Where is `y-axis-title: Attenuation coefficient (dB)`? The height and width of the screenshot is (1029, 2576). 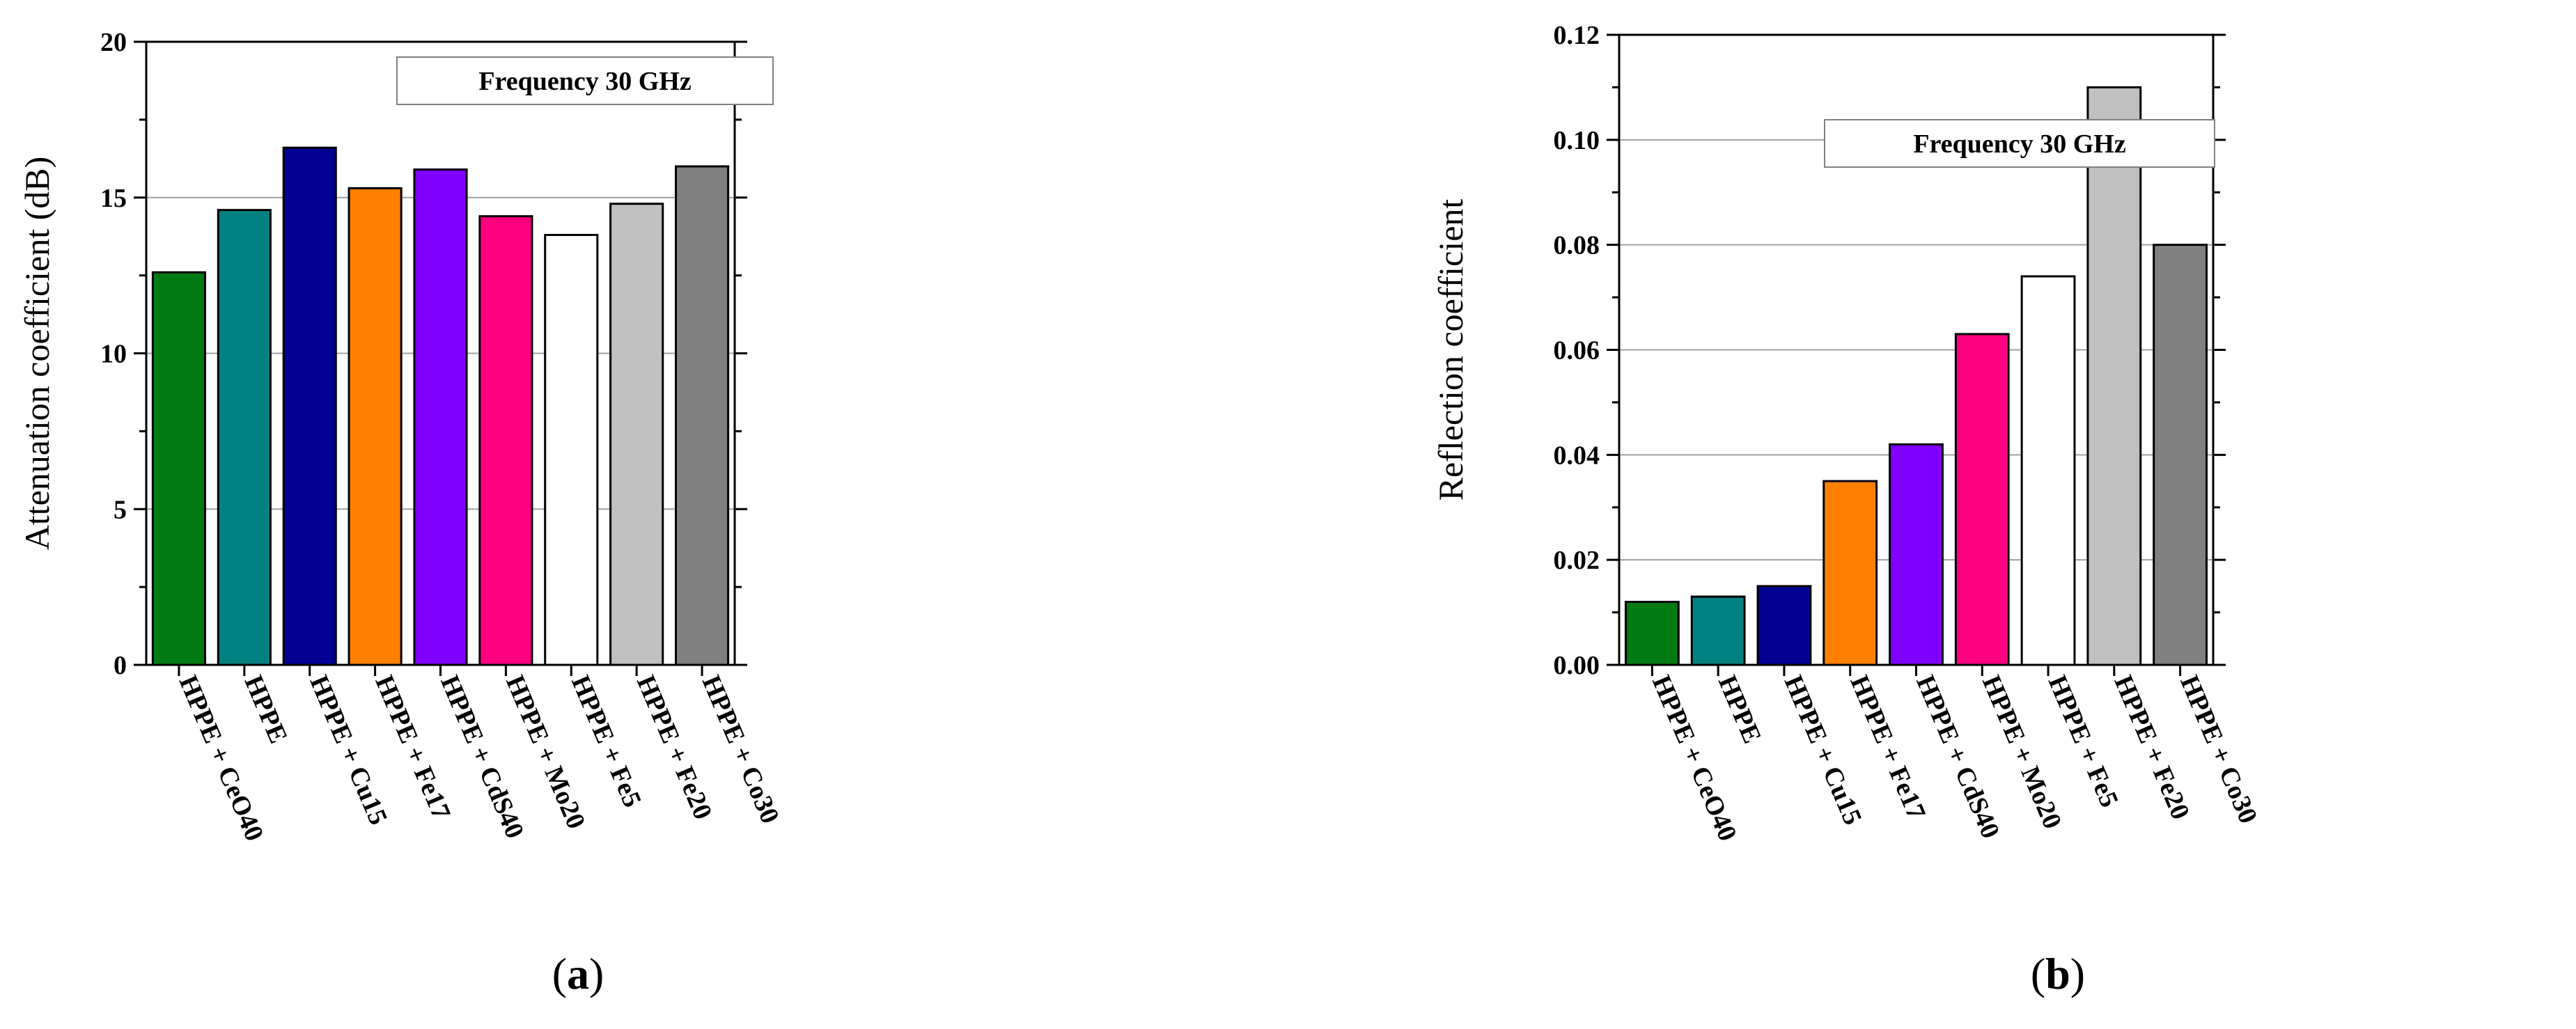 y-axis-title: Attenuation coefficient (dB) is located at coordinates (37, 354).